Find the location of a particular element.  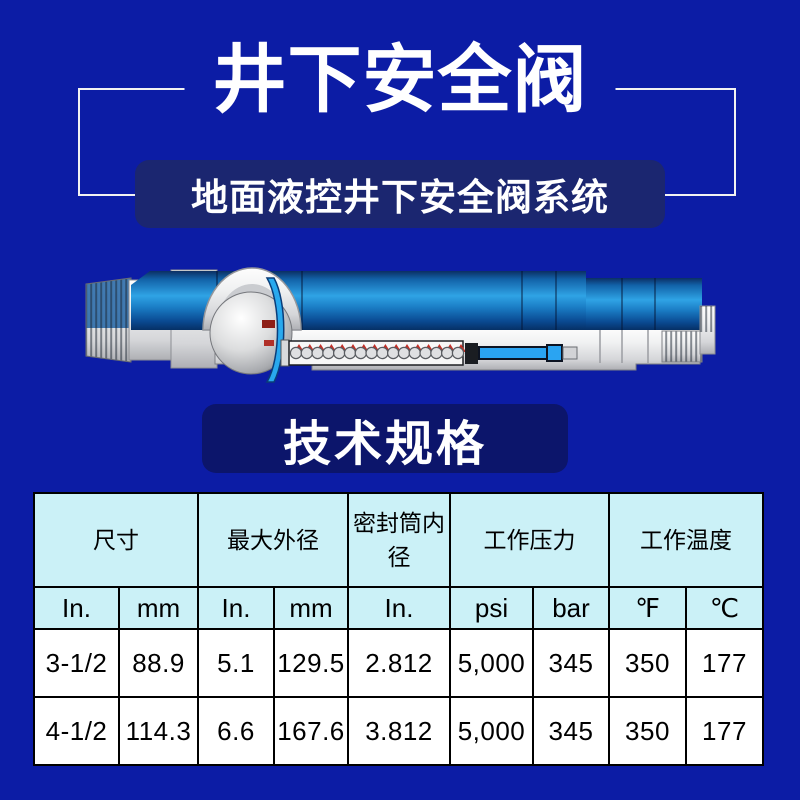

table-cell: 167.6 is located at coordinates (311, 731).